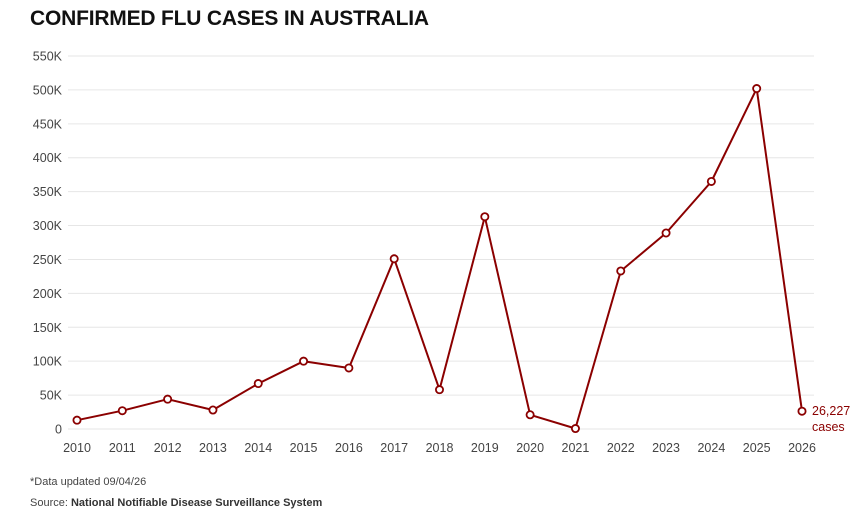 The height and width of the screenshot is (519, 858). I want to click on y-tick-label: 300K, so click(48, 226).